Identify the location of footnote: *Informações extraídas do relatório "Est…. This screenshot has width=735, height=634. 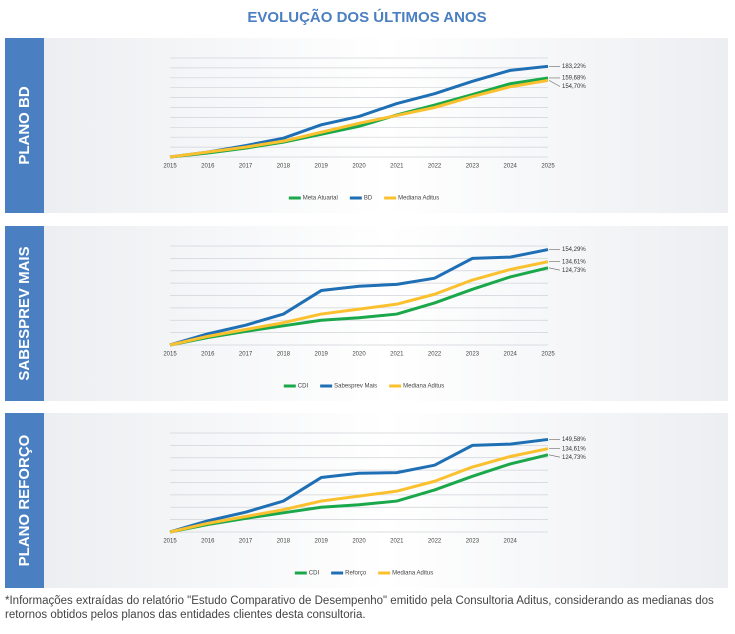
(359, 608).